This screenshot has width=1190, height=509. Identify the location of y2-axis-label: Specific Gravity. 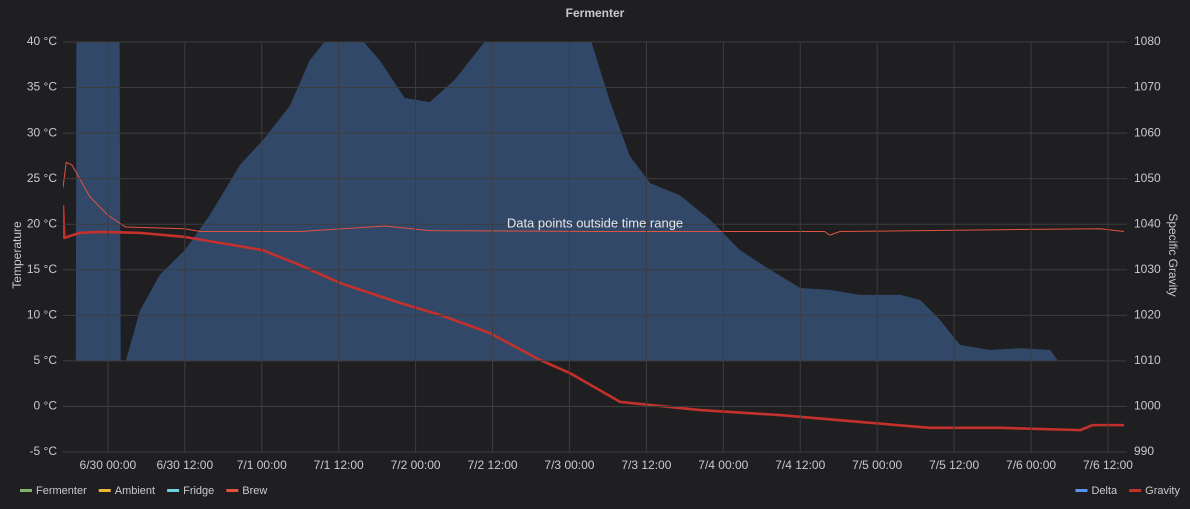
(1173, 254).